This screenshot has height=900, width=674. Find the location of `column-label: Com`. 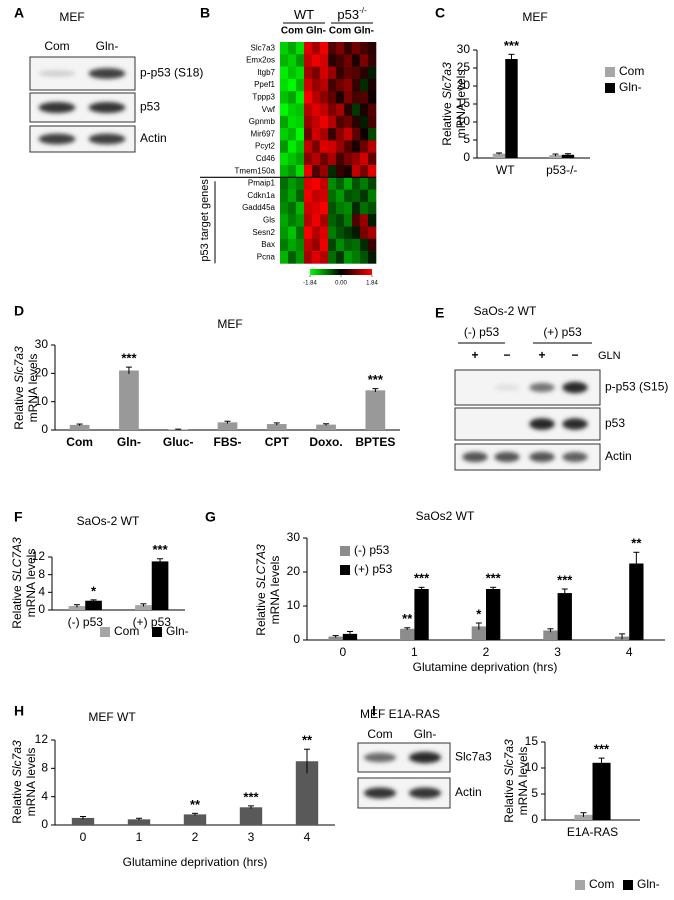

column-label: Com is located at coordinates (340, 31).